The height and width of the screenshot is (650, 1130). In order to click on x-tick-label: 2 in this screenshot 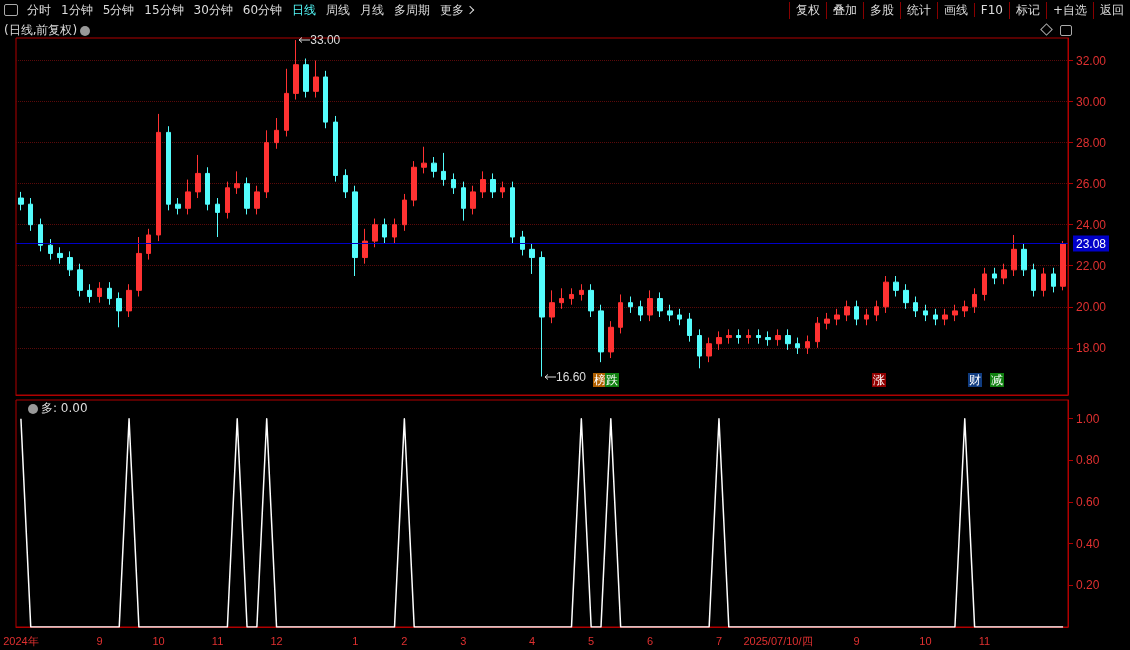, I will do `click(404, 640)`.